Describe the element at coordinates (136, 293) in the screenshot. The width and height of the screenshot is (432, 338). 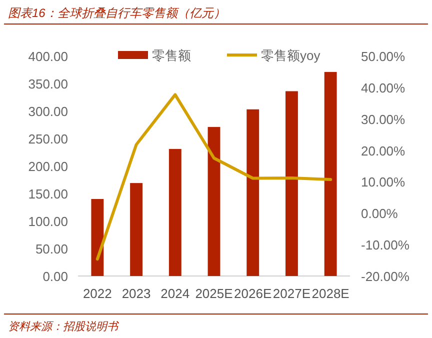
I see `x-tick-label: 2023` at that location.